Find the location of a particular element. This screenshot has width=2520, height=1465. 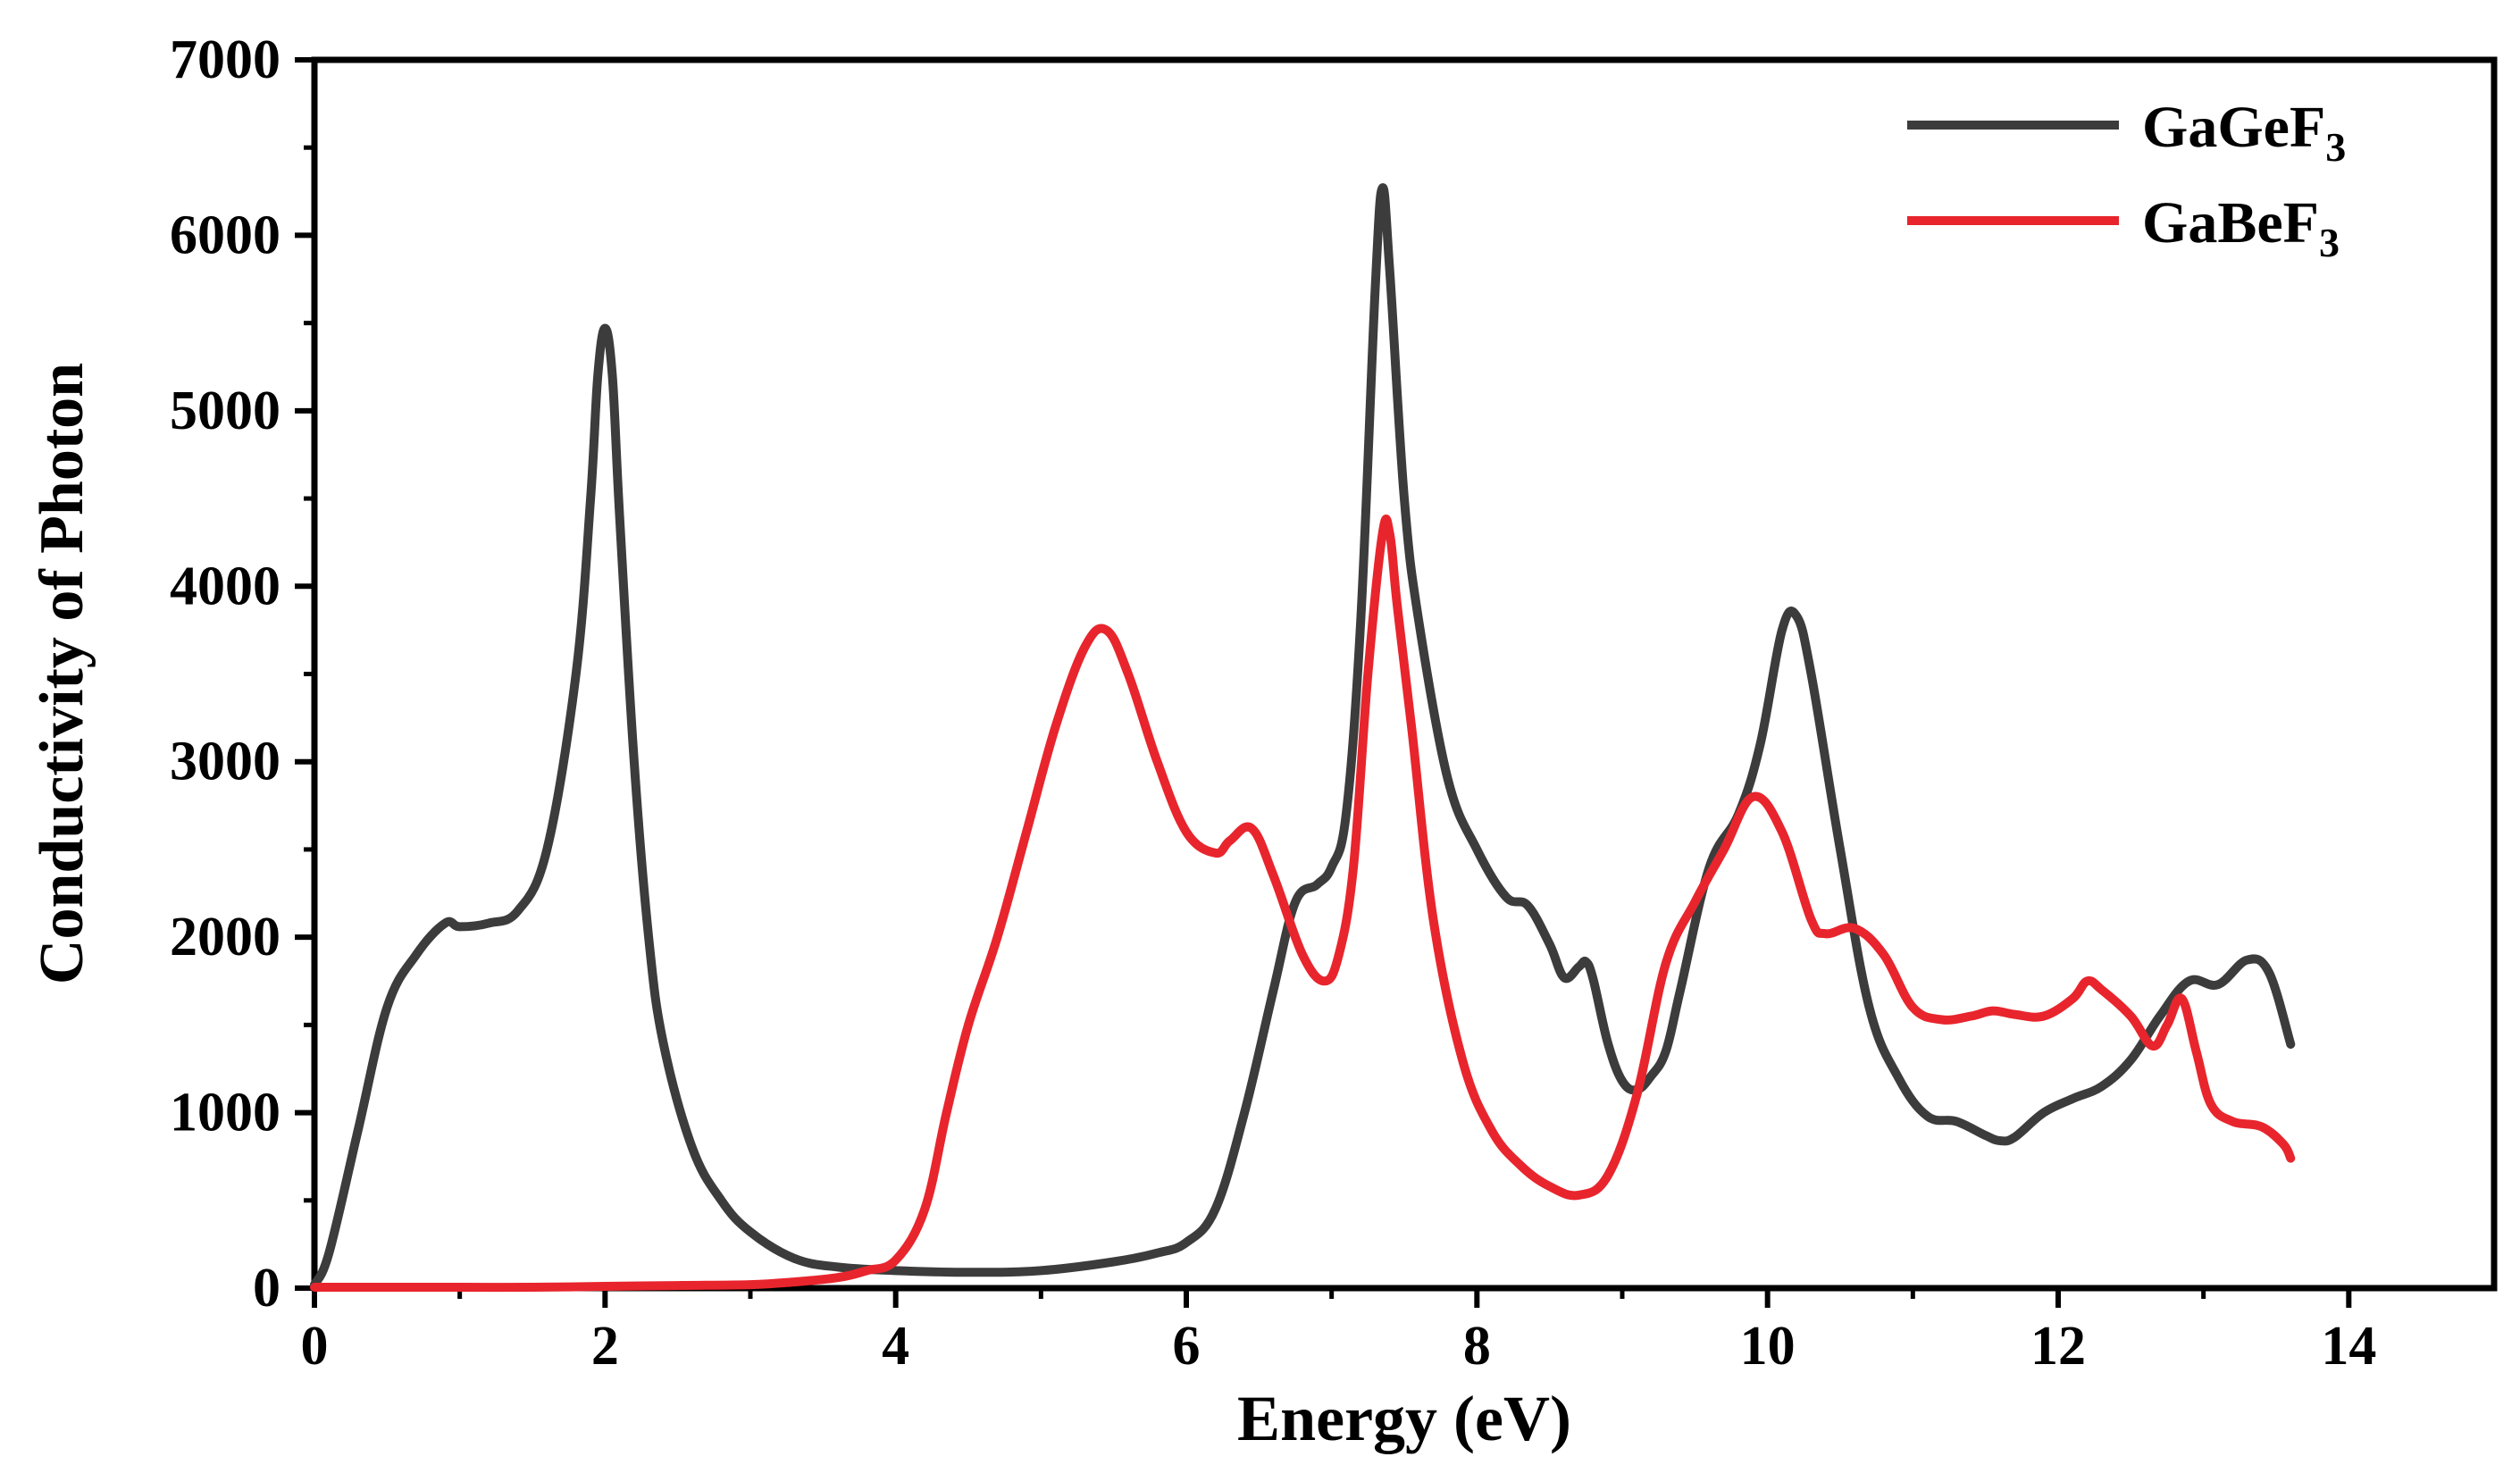

y-tick-label: 2000 is located at coordinates (225, 937).